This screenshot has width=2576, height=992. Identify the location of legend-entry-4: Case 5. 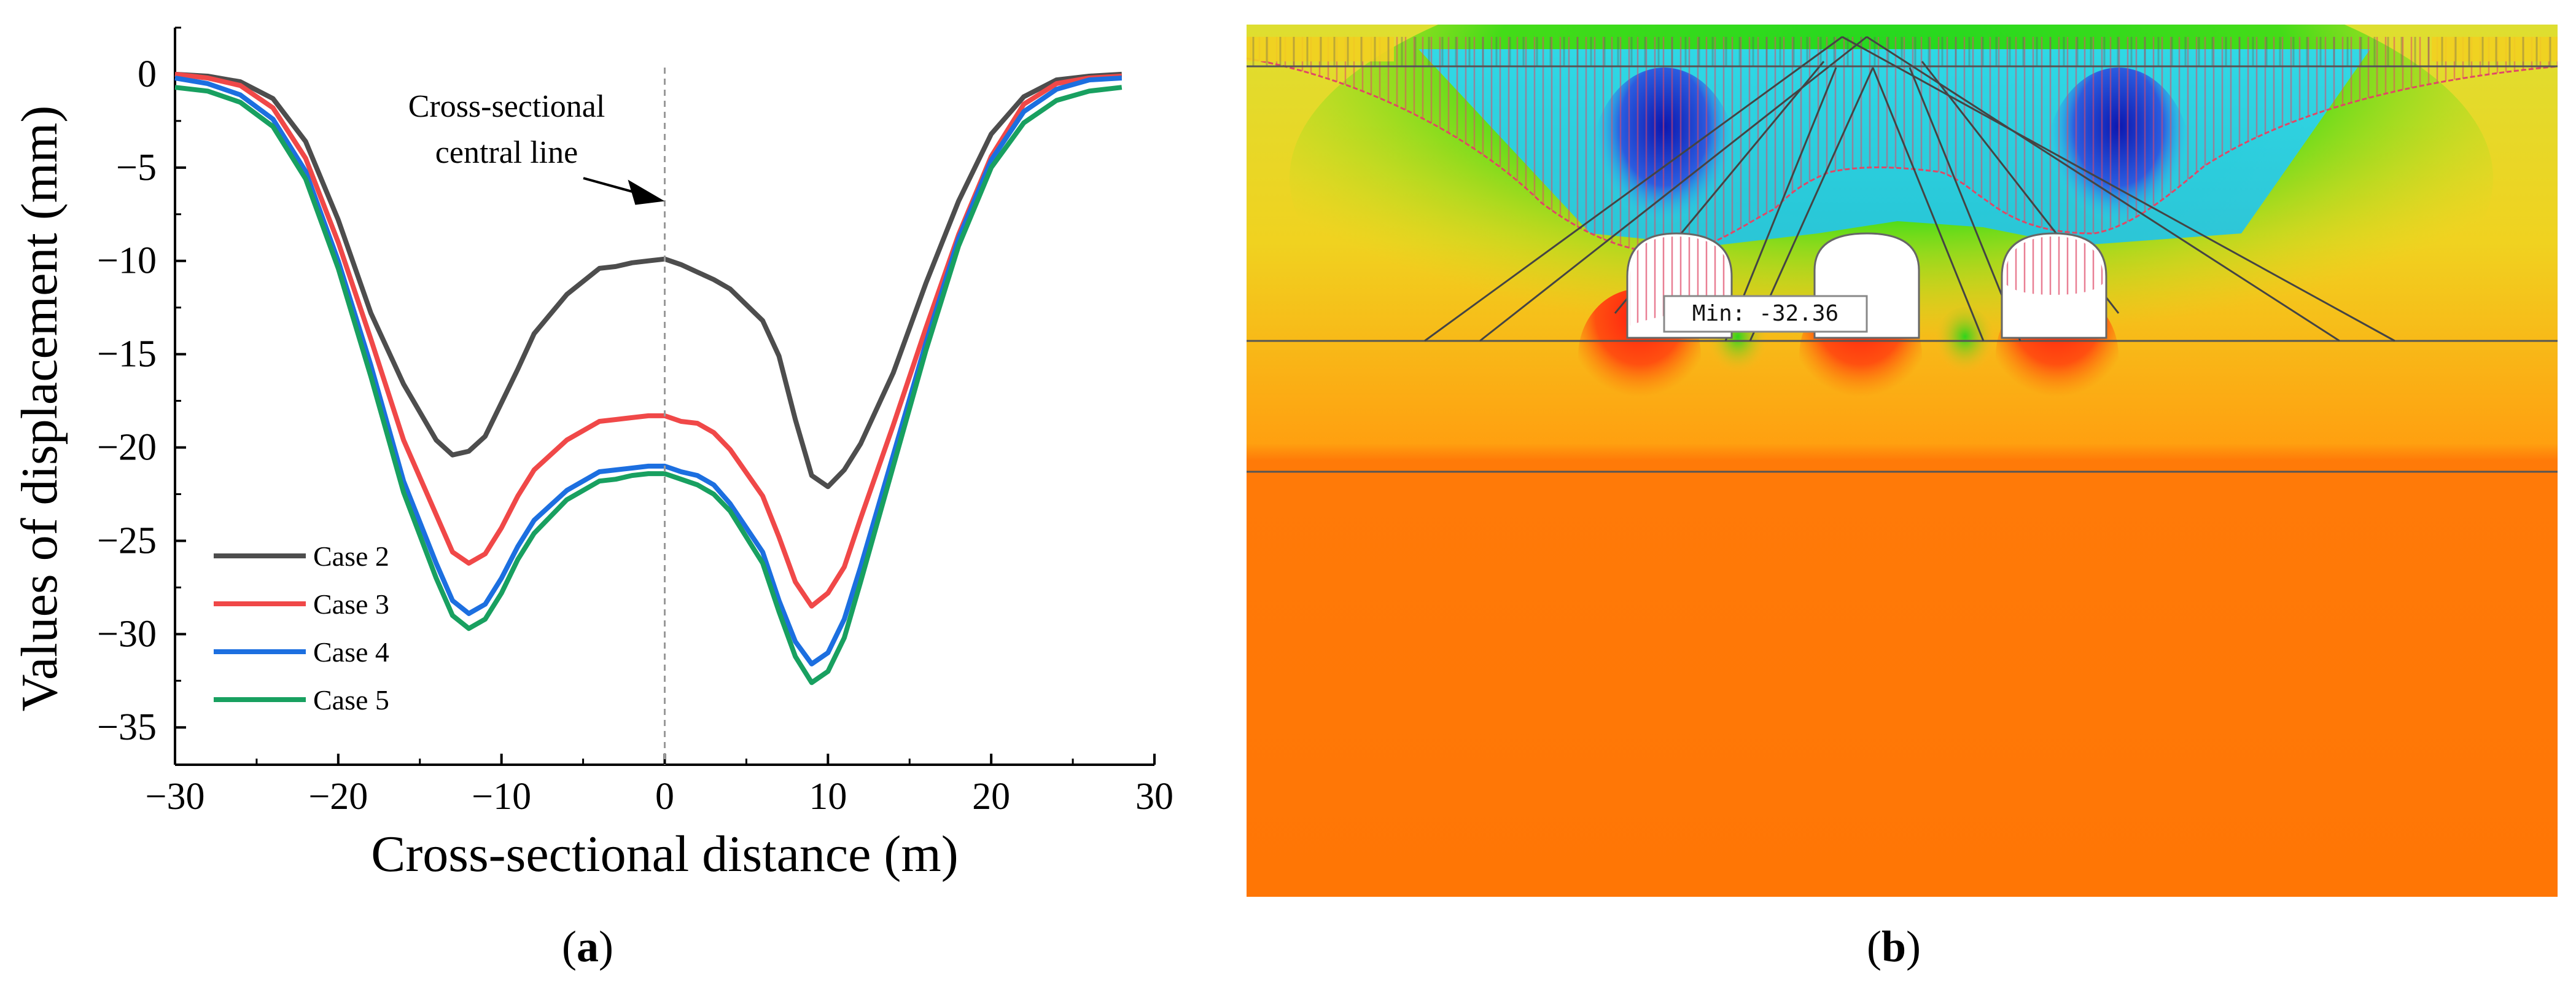
(351, 700).